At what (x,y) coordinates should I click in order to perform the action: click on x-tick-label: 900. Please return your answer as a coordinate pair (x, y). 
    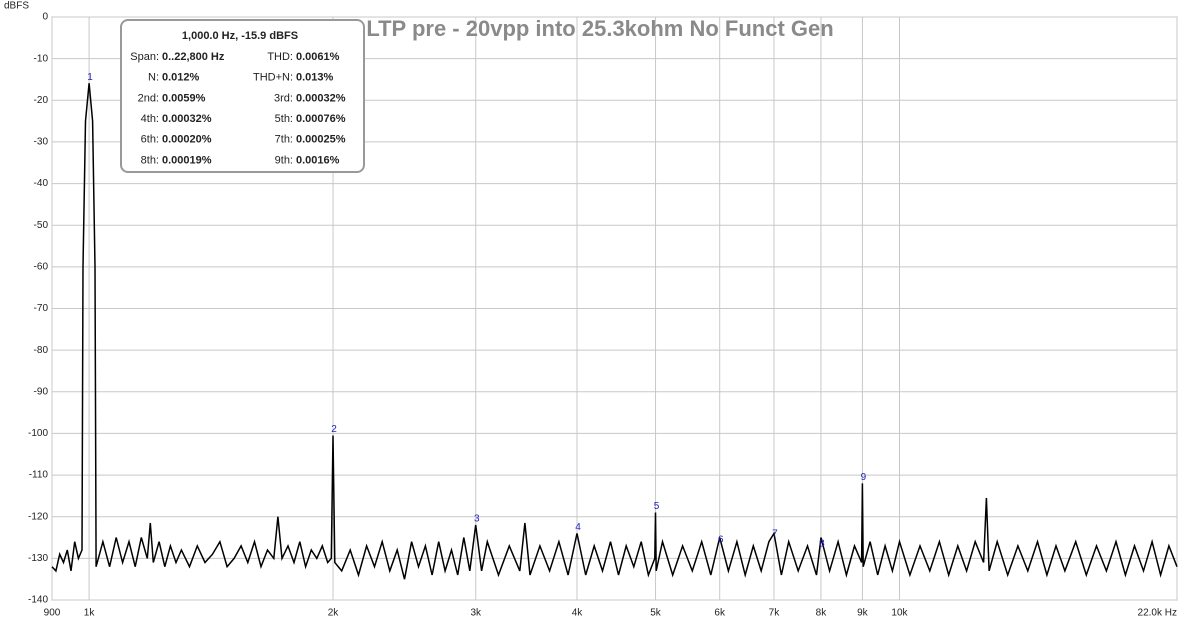
    Looking at the image, I should click on (52, 613).